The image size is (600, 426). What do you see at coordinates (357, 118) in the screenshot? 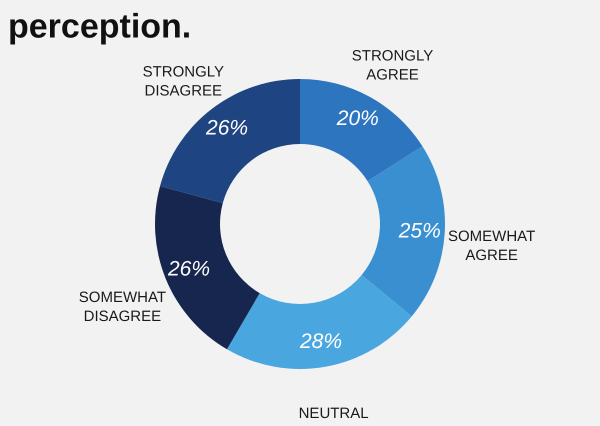
I see `data-label: 20%` at bounding box center [357, 118].